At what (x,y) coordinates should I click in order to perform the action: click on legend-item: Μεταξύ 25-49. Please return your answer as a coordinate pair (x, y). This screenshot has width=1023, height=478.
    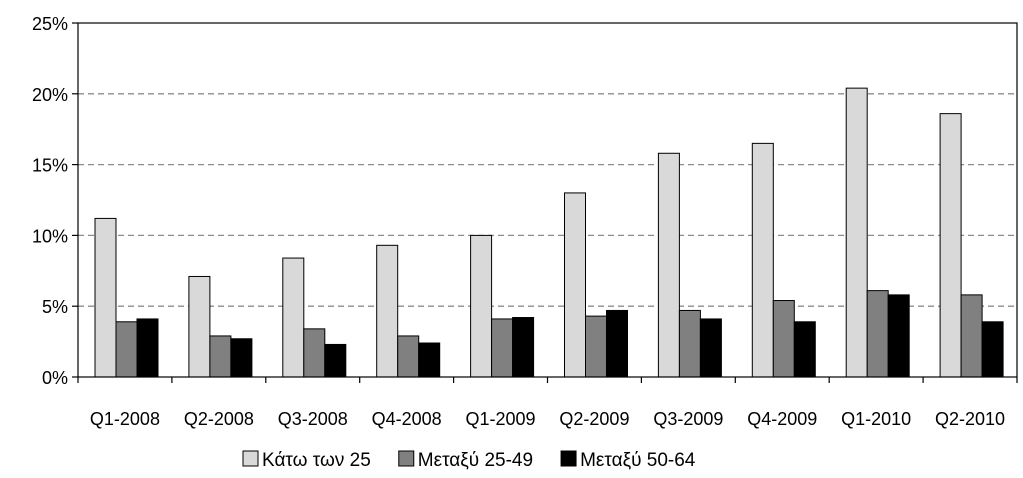
    Looking at the image, I should click on (465, 460).